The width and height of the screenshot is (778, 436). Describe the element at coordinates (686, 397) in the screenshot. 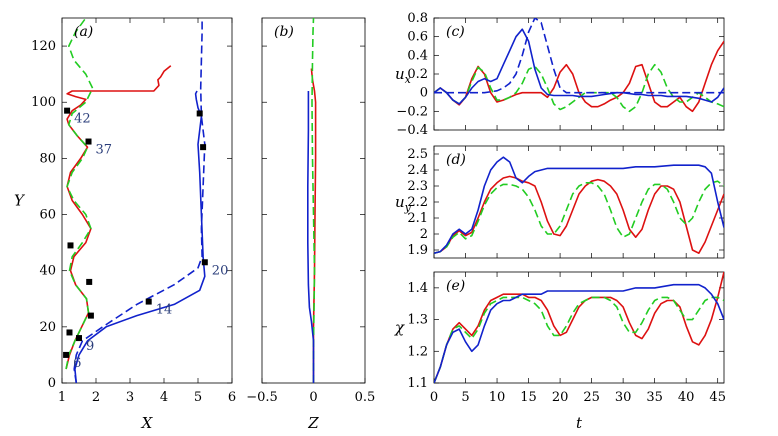

I see `x-tick-label: 40` at that location.